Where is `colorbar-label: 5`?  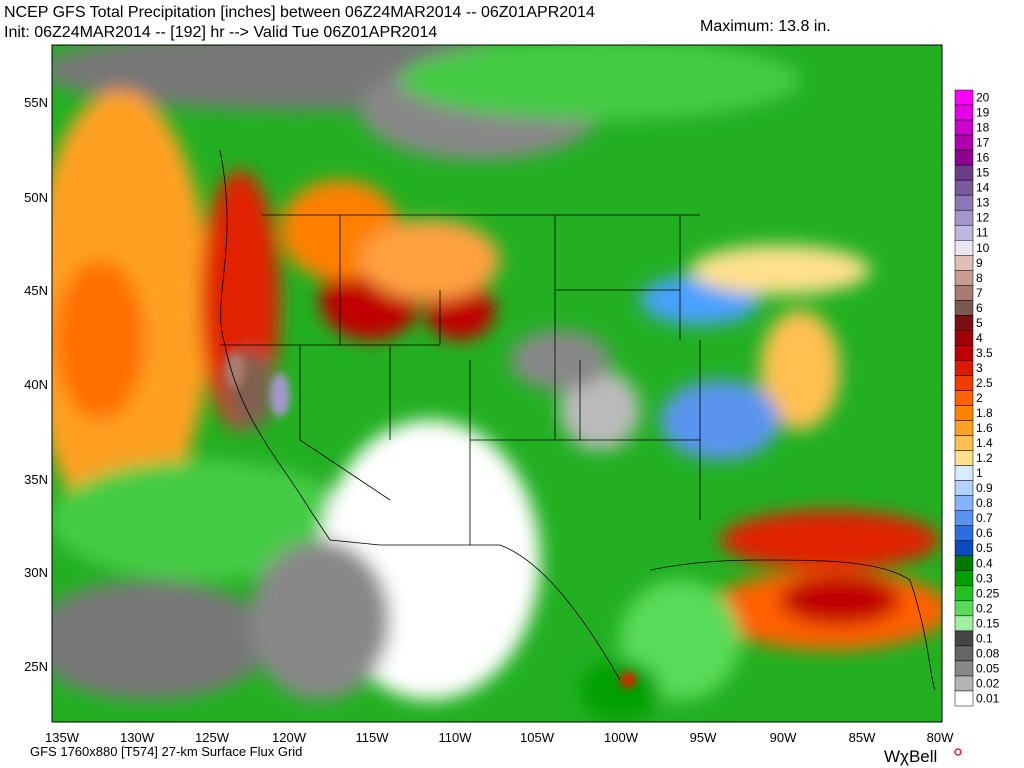 colorbar-label: 5 is located at coordinates (979, 323).